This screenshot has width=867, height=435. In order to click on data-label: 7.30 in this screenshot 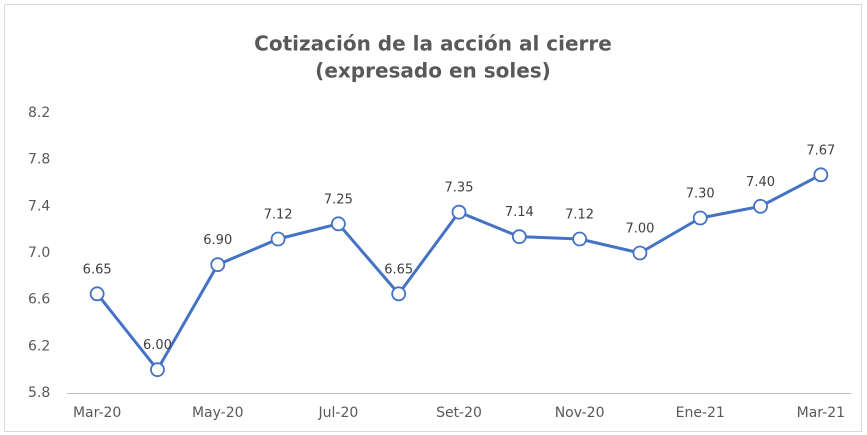, I will do `click(700, 194)`.